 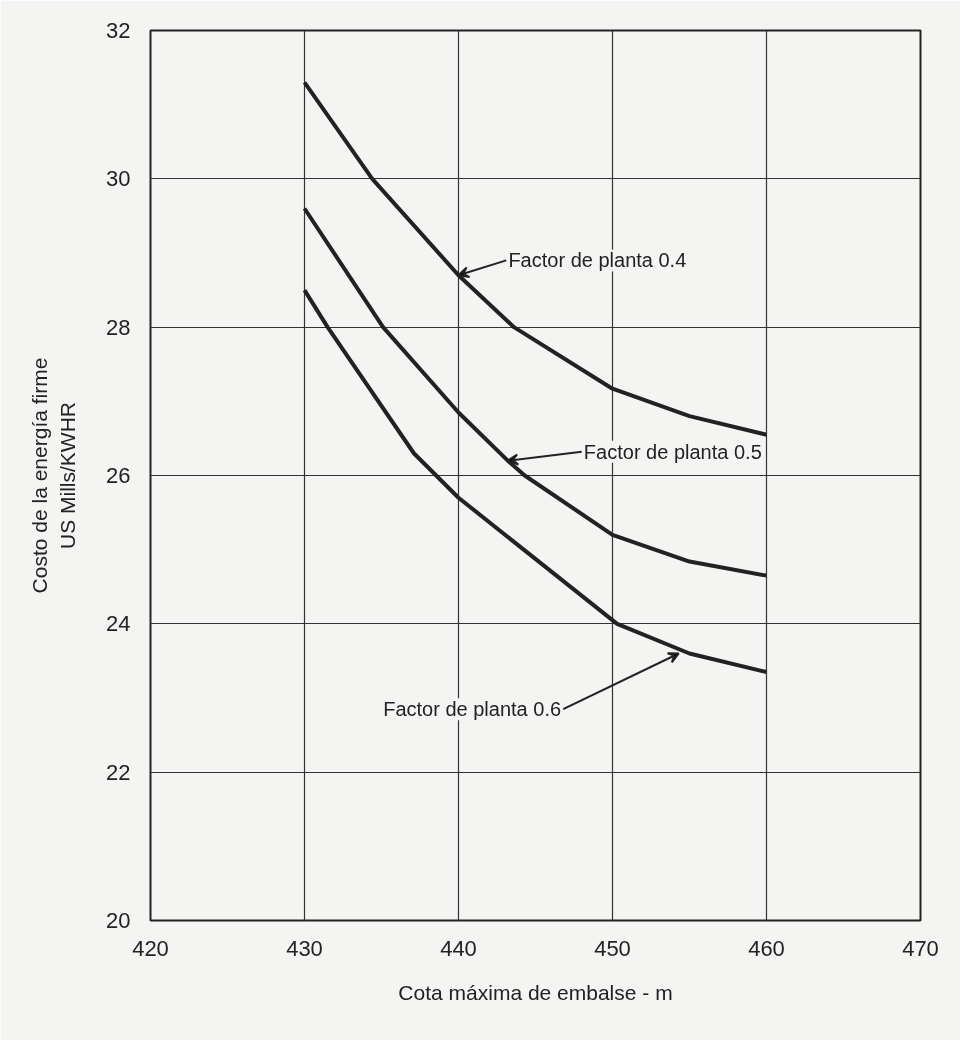 I want to click on y-tick-label: 28, so click(x=118, y=327).